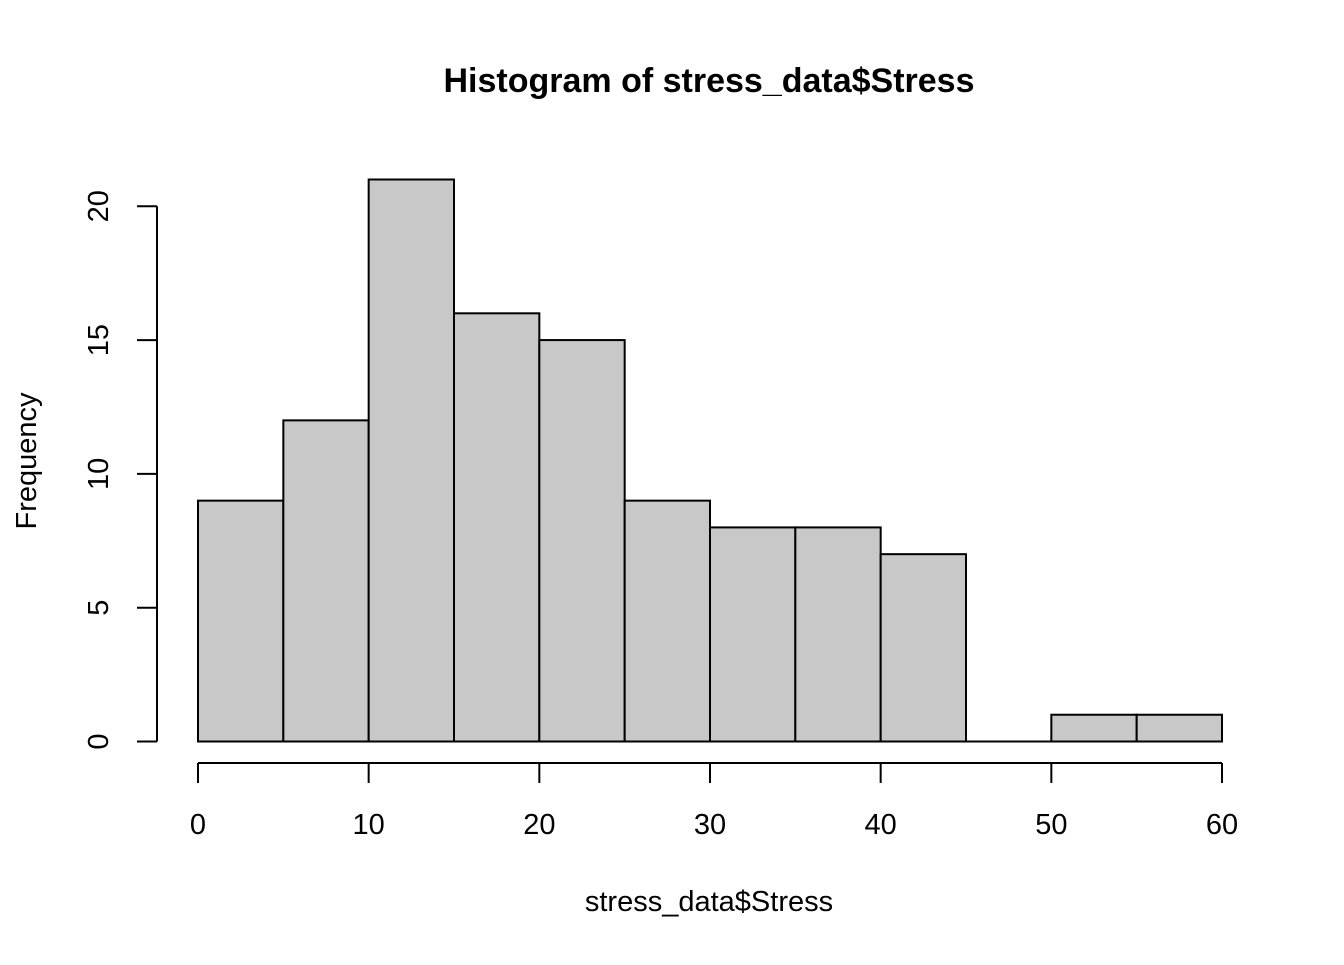 The height and width of the screenshot is (965, 1344). I want to click on y-axis: 0 5 10 15 20, so click(120, 470).